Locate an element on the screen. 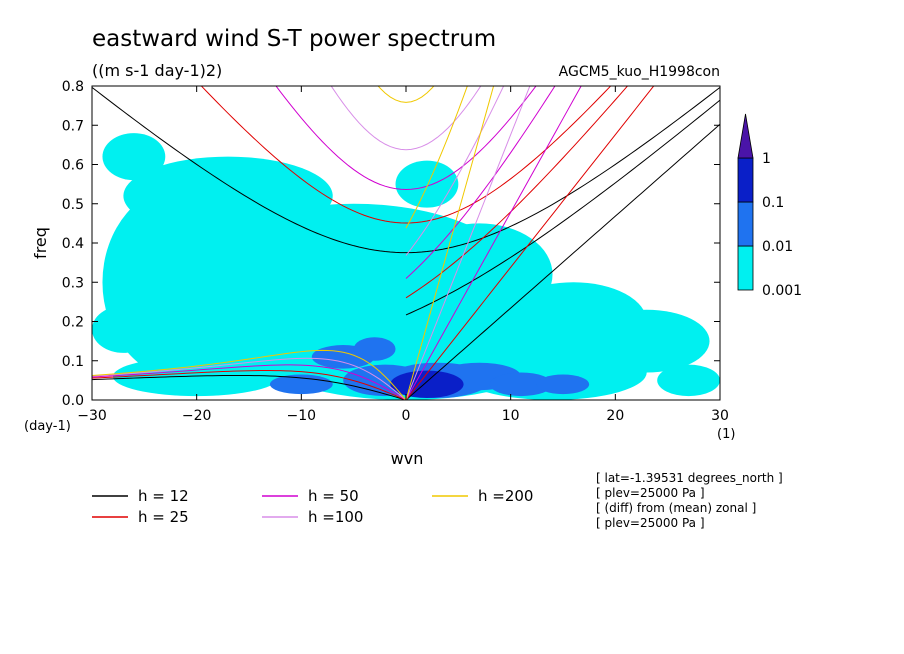 The width and height of the screenshot is (904, 654). x-unit-label: (1) is located at coordinates (726, 434).